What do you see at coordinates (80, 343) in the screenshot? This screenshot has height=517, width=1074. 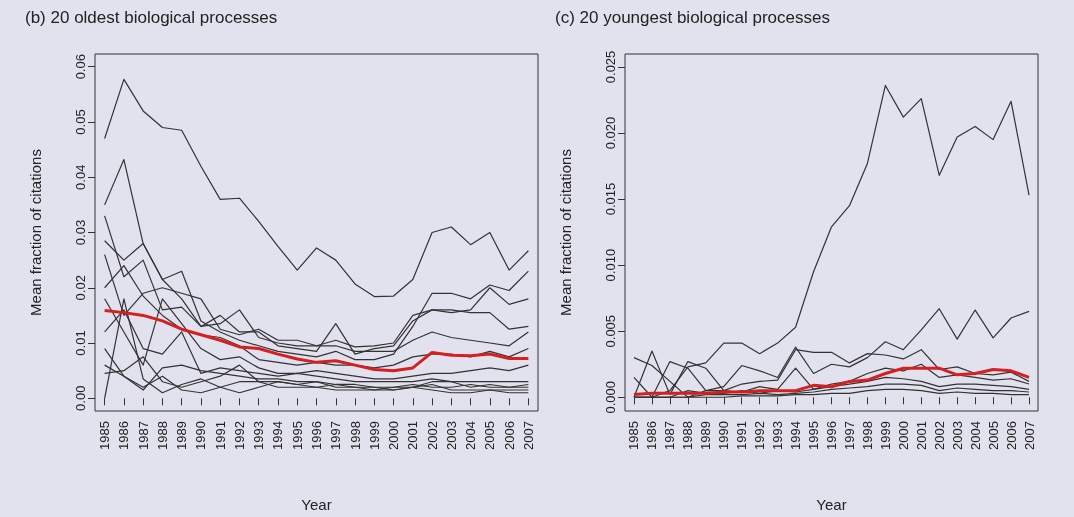 I see `y-tick-label: 0.01` at bounding box center [80, 343].